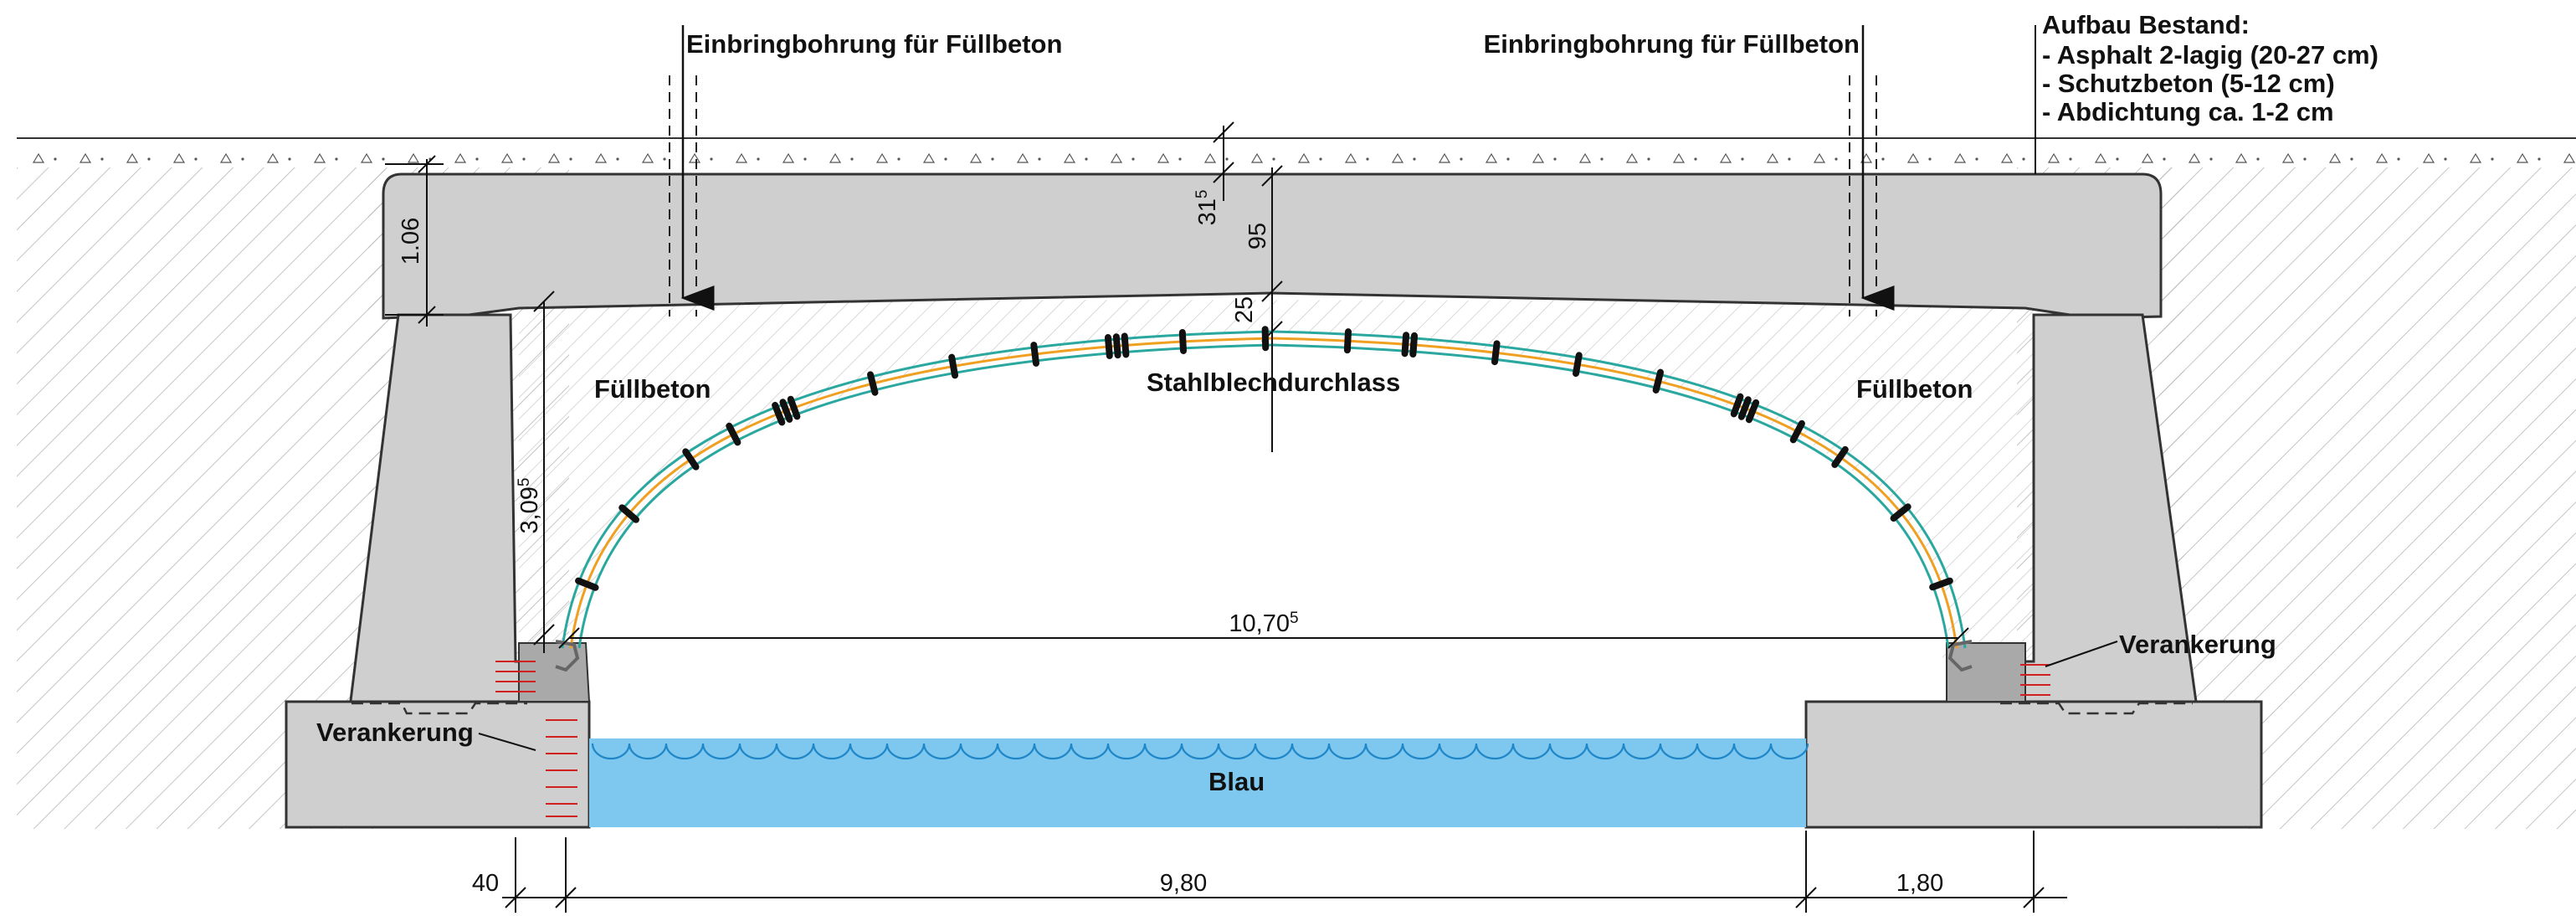 The height and width of the screenshot is (916, 2576). I want to click on inlet-label-left: Einbringbohrung für Füllbeton, so click(874, 44).